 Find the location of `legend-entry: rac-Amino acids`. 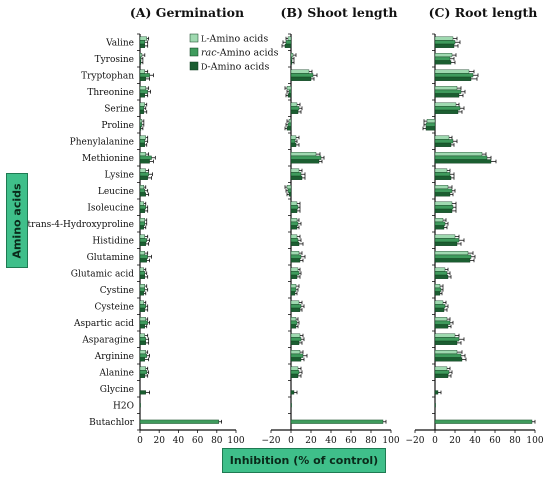

legend-entry: rac-Amino acids is located at coordinates (240, 53).